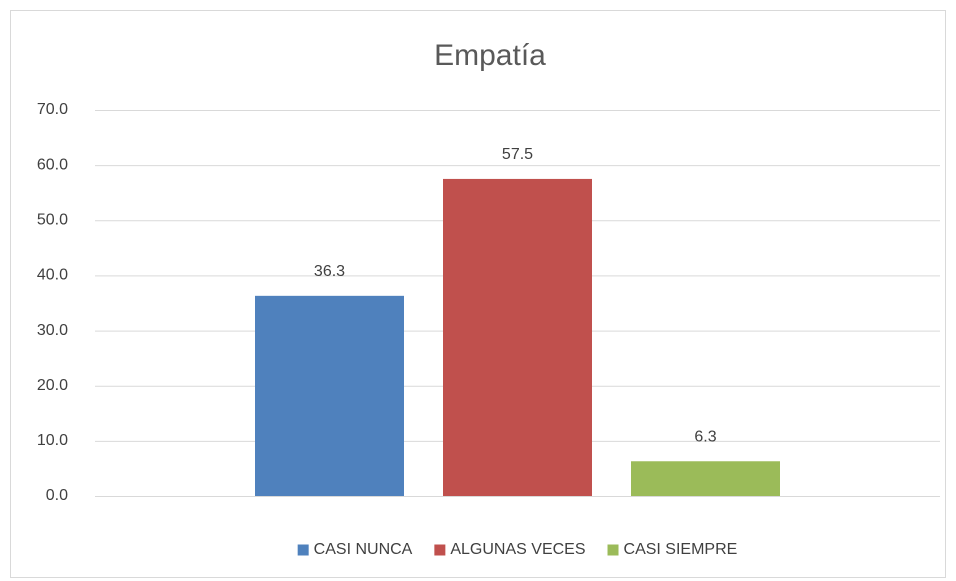 The width and height of the screenshot is (956, 581). I want to click on data-label: 6.3, so click(705, 436).